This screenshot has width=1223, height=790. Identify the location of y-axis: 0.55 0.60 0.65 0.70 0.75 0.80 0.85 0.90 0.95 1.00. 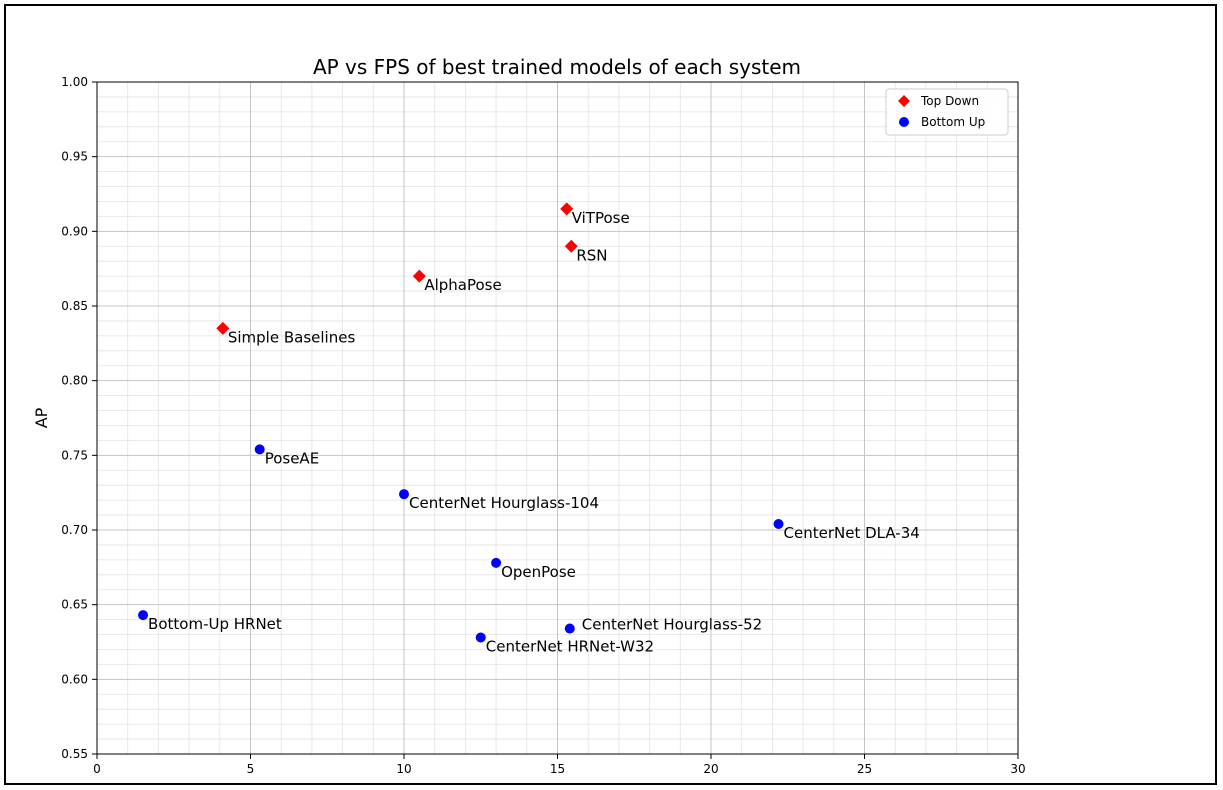
(79, 418).